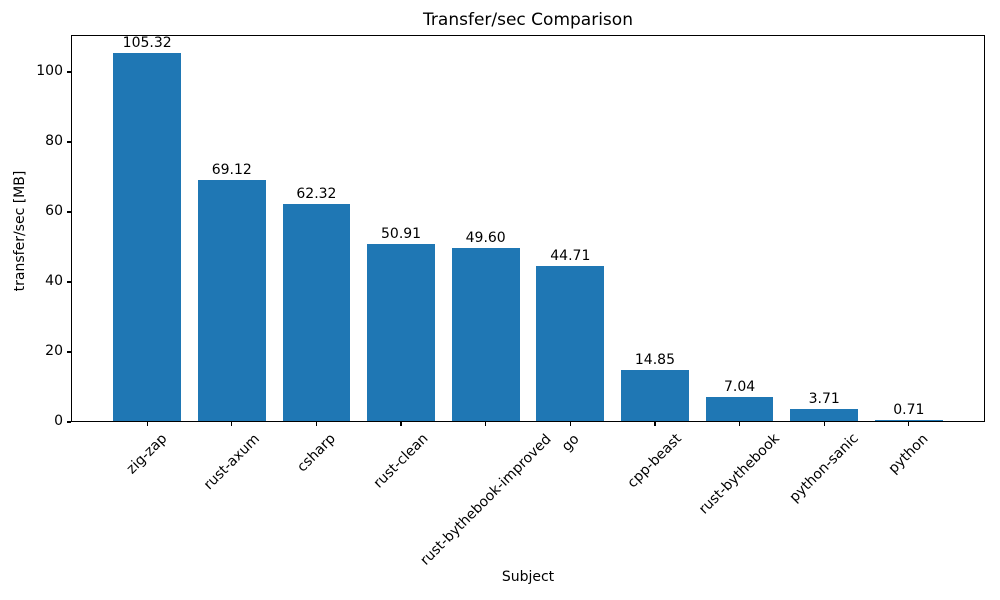  I want to click on x-tick-label: zig-zap, so click(147, 454).